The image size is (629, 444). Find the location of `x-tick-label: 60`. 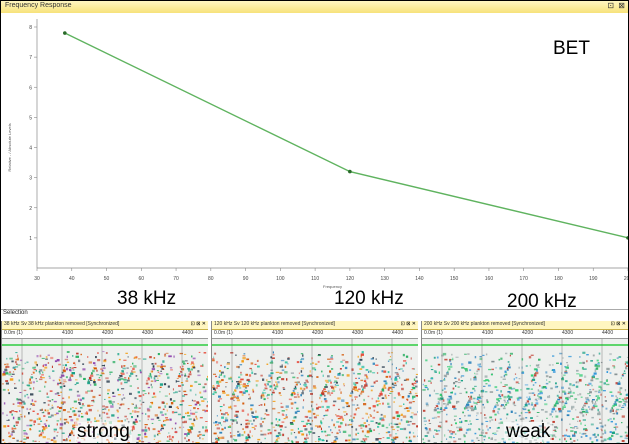

x-tick-label: 60 is located at coordinates (142, 279).